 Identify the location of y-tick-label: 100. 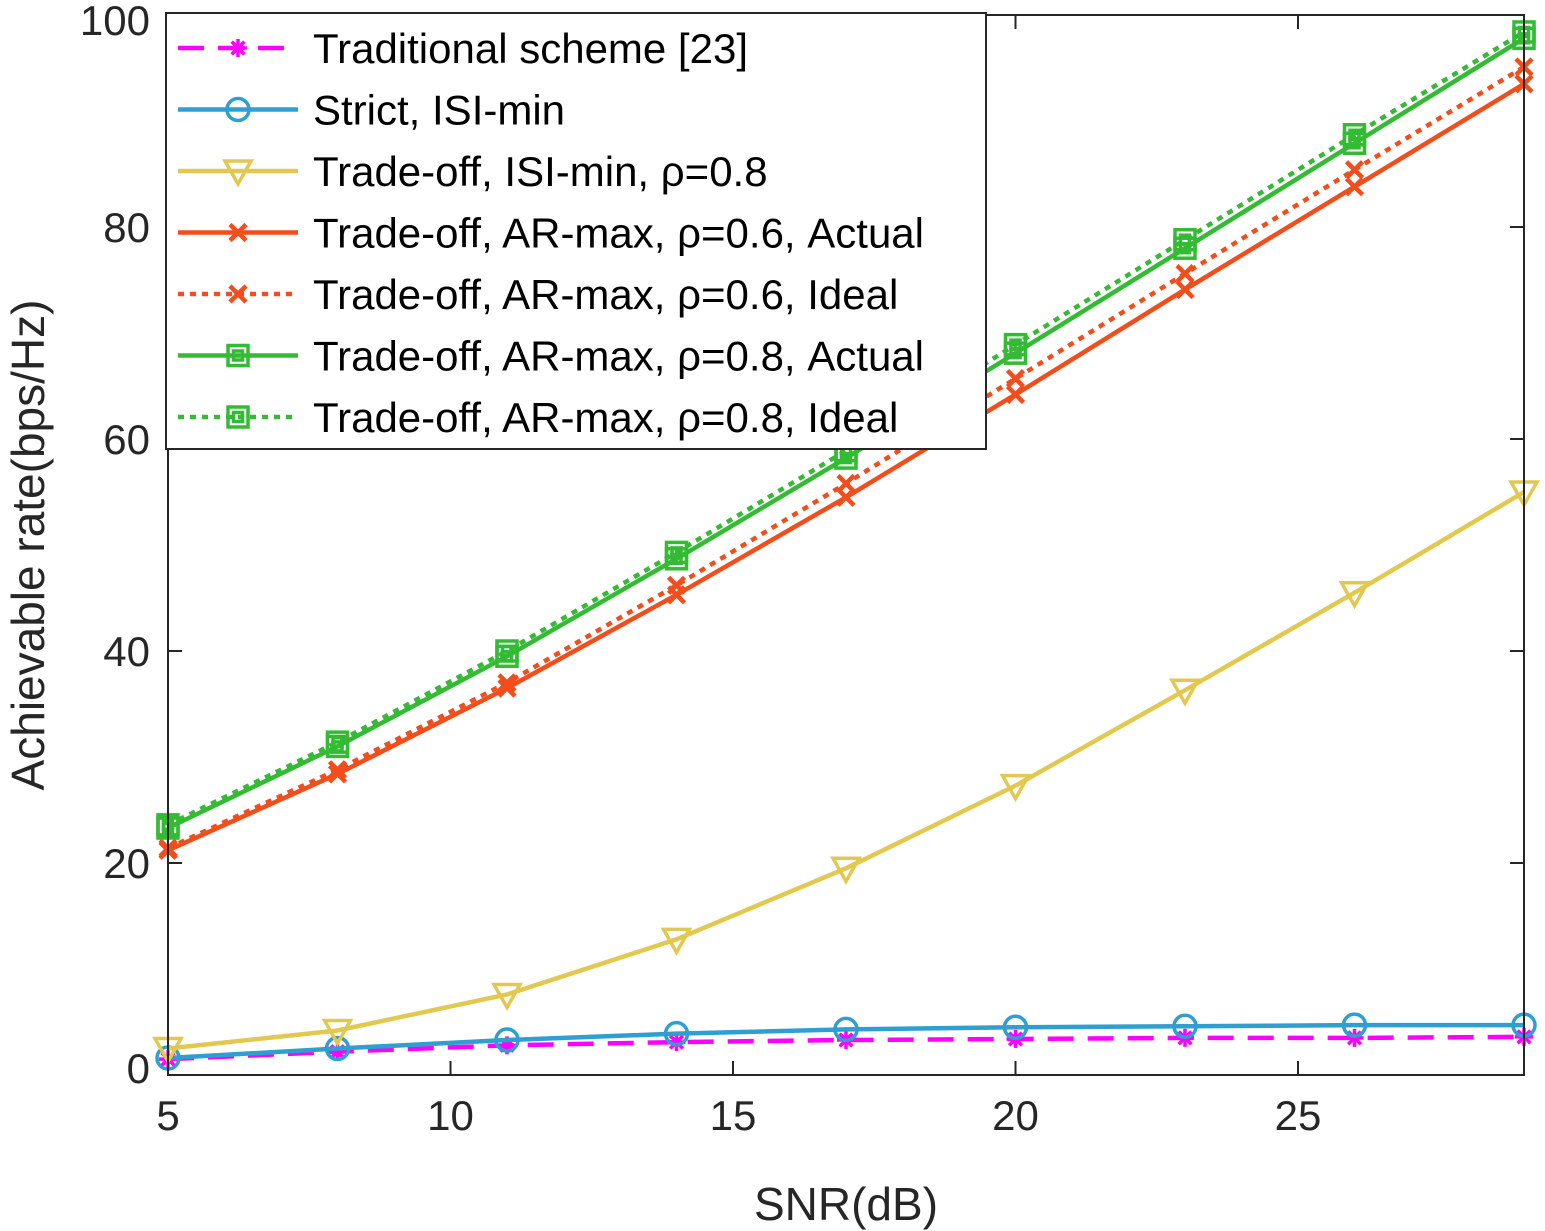
(115, 22).